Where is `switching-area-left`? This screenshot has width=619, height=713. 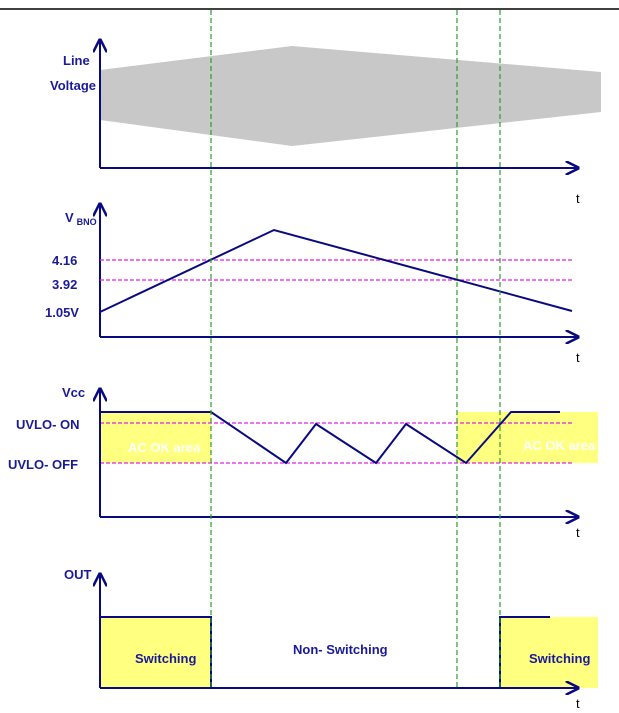
switching-area-left is located at coordinates (155, 652).